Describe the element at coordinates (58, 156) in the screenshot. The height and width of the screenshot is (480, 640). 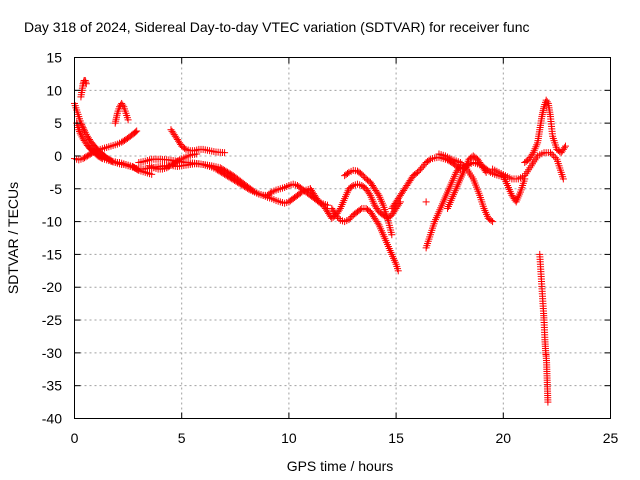
I see `y-tick-label: 0` at that location.